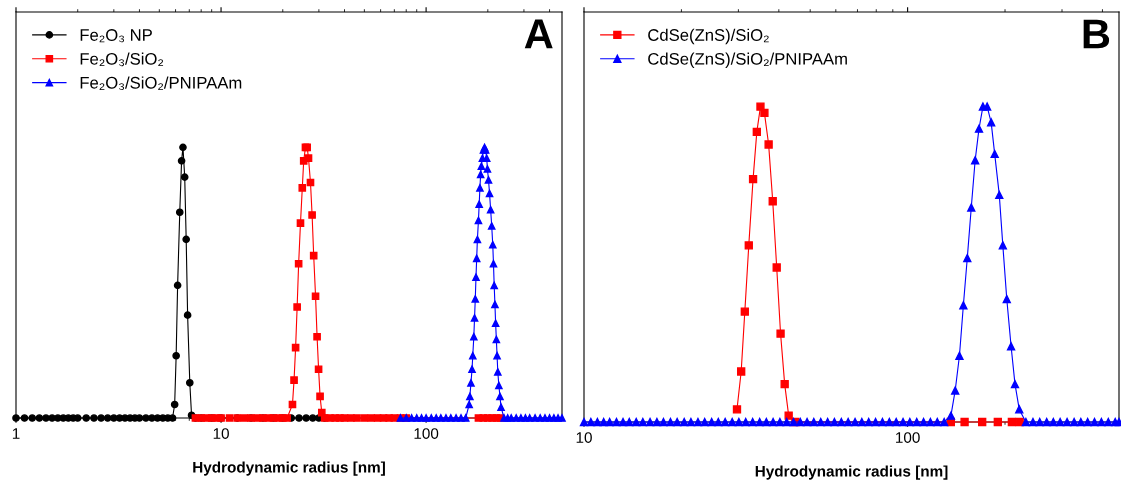 The image size is (1121, 491). I want to click on legend-label: Fe₂O₃/SiO₂, so click(122, 59).